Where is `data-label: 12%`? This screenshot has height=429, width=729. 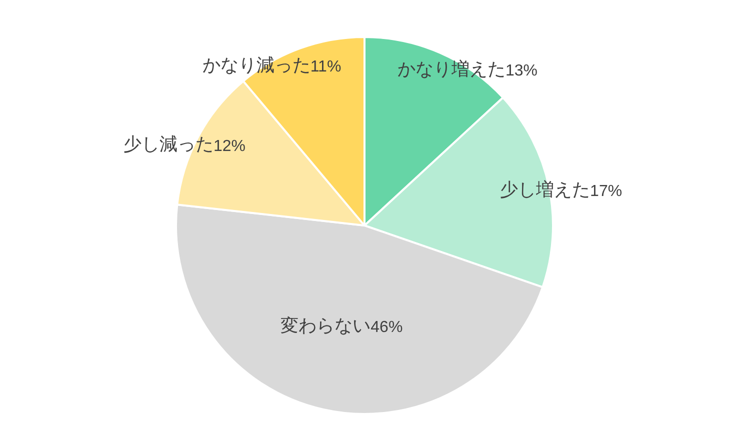
data-label: 12% is located at coordinates (229, 146).